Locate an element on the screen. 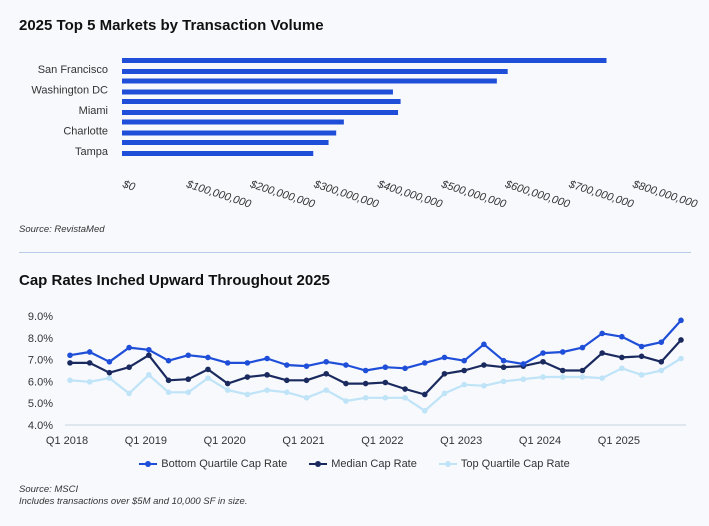  y-tick-label: 5.0% is located at coordinates (40, 404).